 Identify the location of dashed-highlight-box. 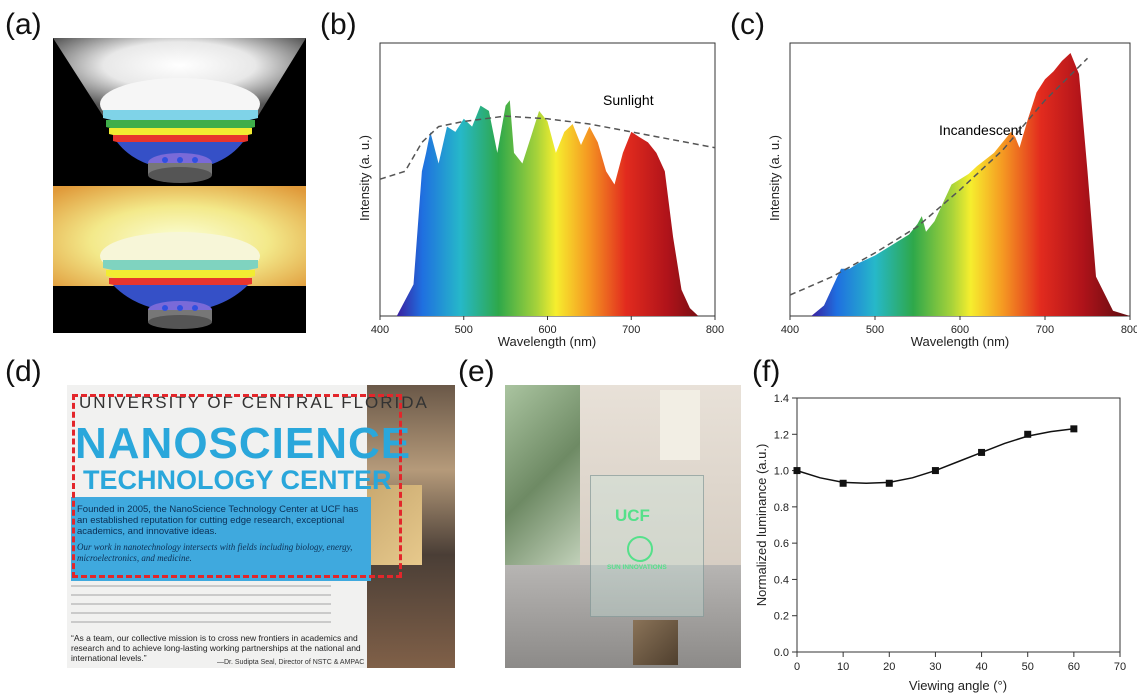
(237, 486).